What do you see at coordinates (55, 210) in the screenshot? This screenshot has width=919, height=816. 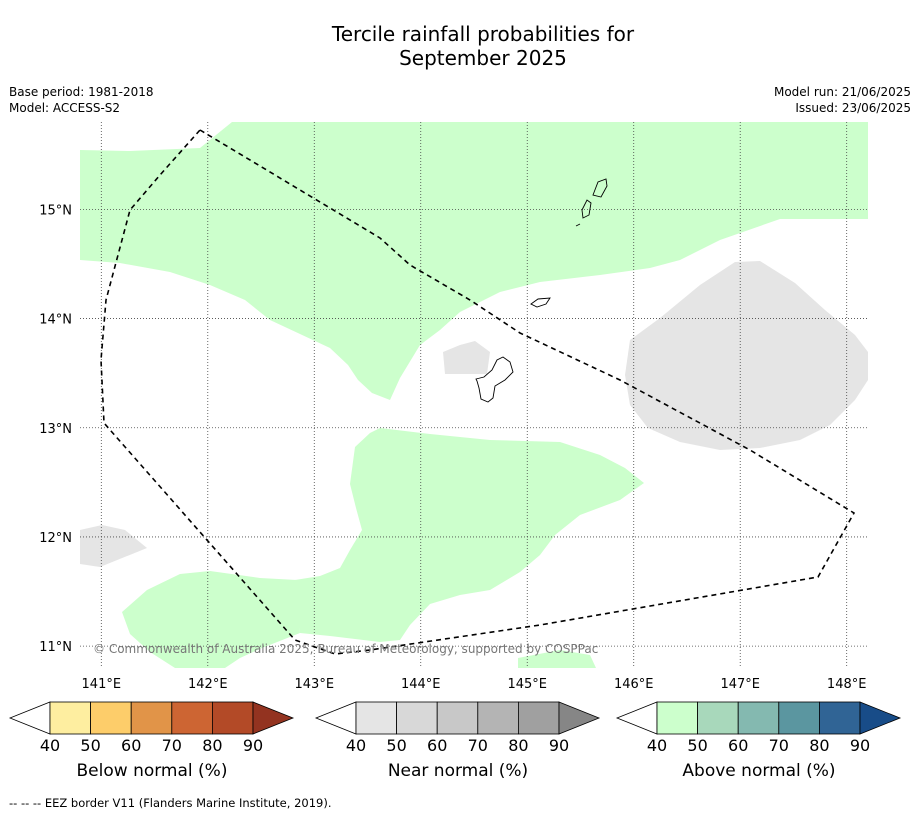 I see `lat-label: 15°N` at bounding box center [55, 210].